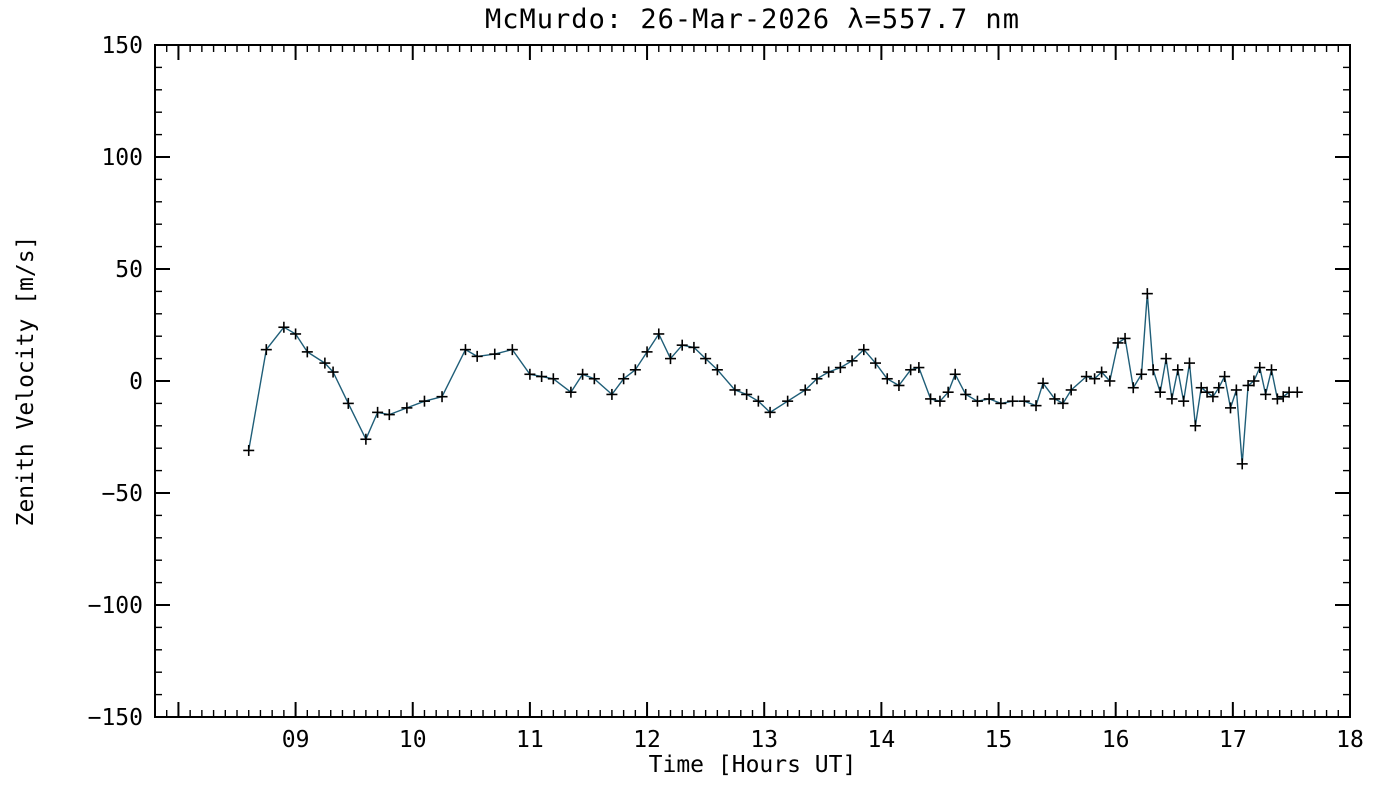  What do you see at coordinates (752, 765) in the screenshot?
I see `x-axis-label: Time [Hours UT]` at bounding box center [752, 765].